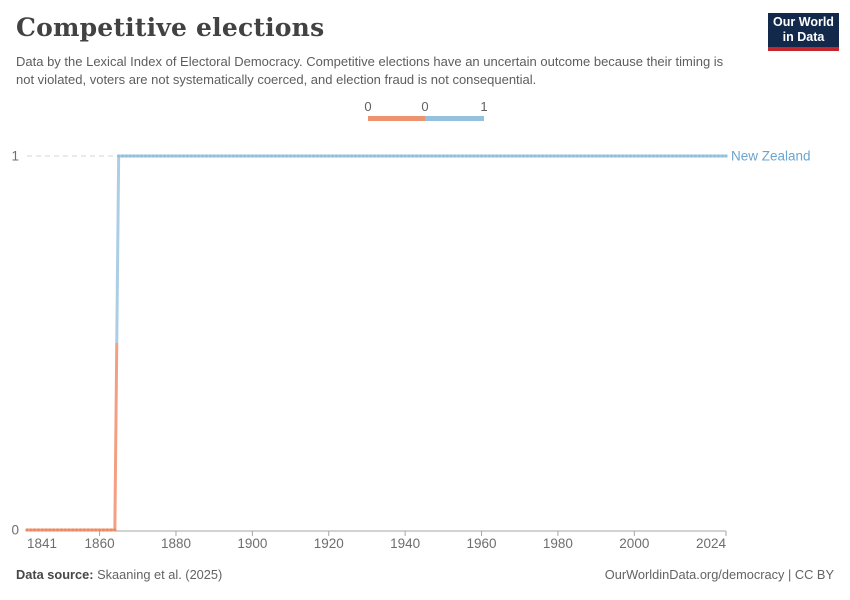 This screenshot has width=850, height=600. What do you see at coordinates (256, 156) in the screenshot?
I see `data-point-1901` at bounding box center [256, 156].